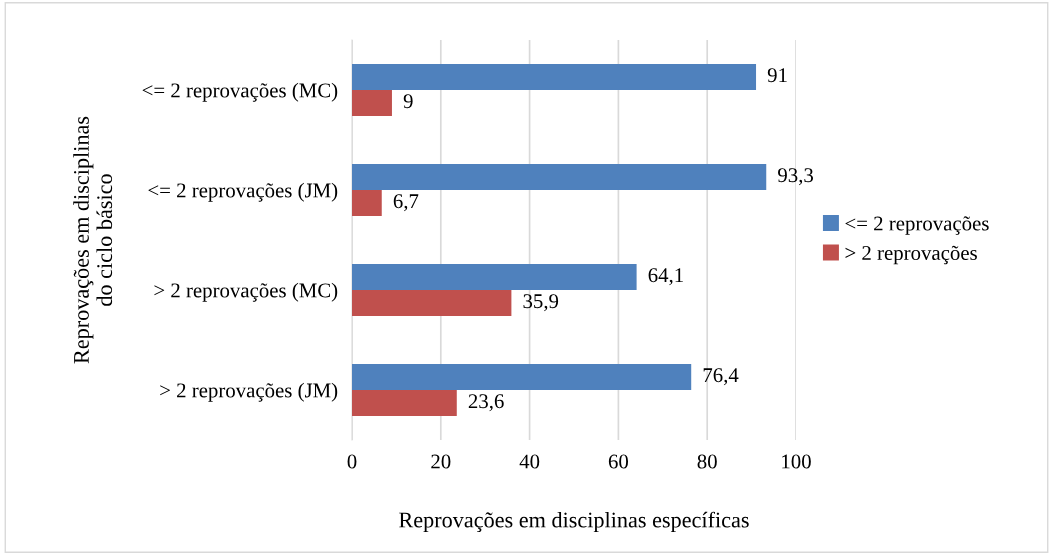 The height and width of the screenshot is (555, 1053). Describe the element at coordinates (243, 192) in the screenshot. I see `y-tick-label: <= 2 reprovações (JM)` at that location.